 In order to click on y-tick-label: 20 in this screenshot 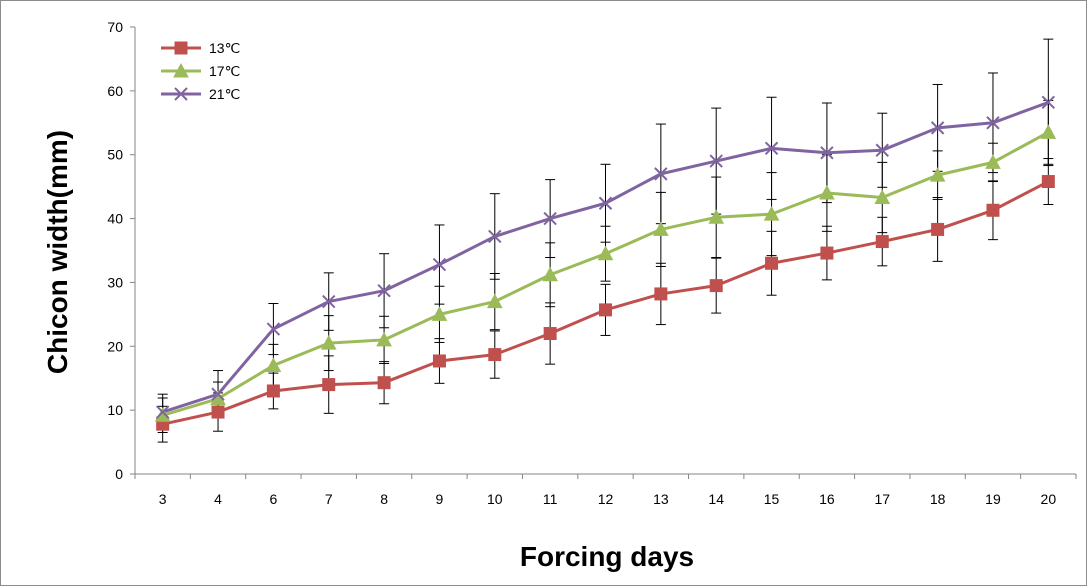, I will do `click(115, 346)`.